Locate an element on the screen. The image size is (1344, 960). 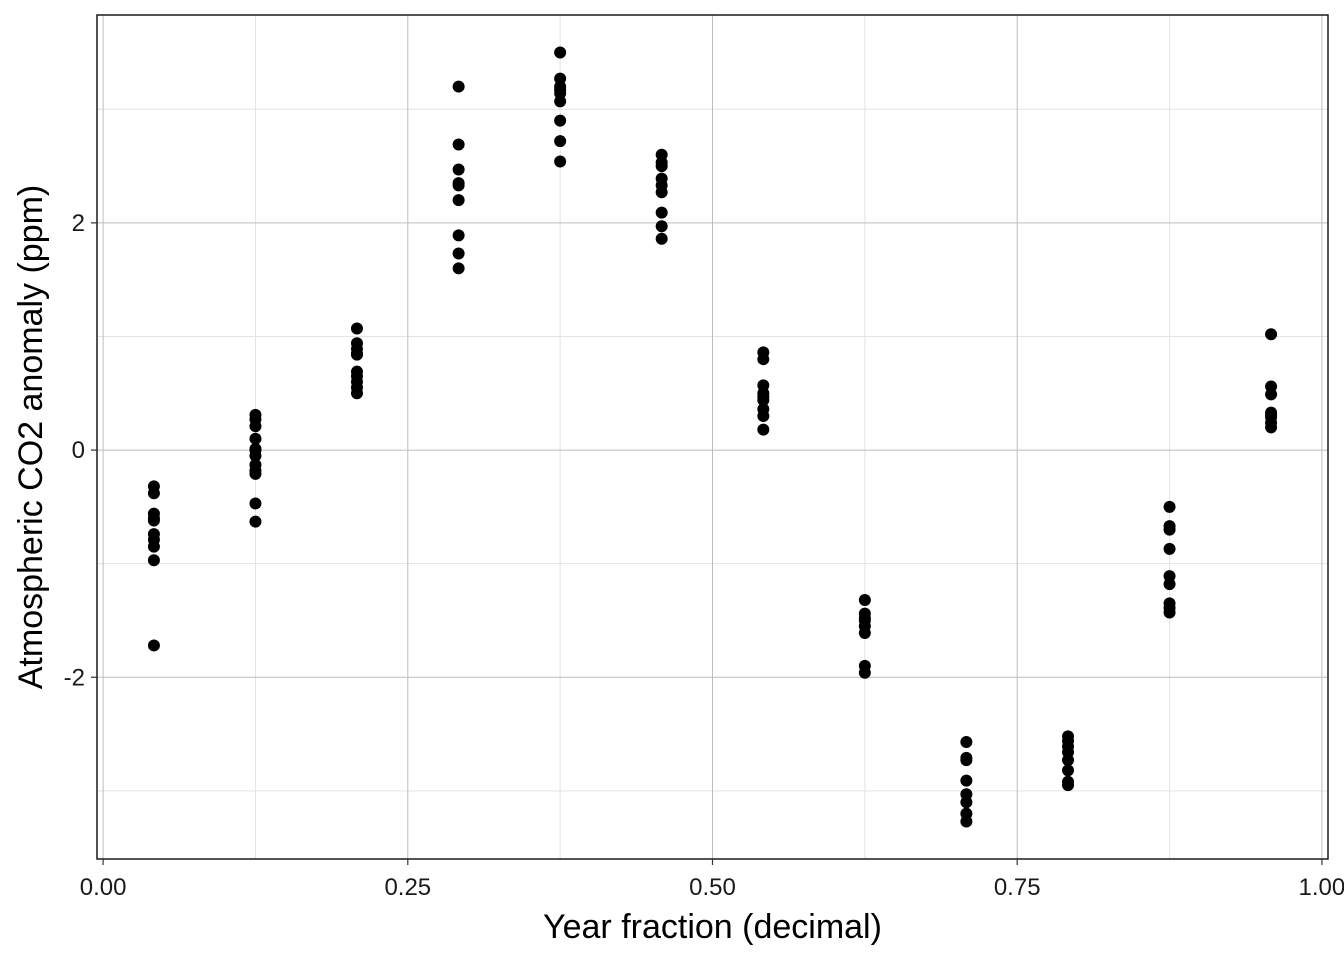
y-tick-label: 0 is located at coordinates (78, 450).